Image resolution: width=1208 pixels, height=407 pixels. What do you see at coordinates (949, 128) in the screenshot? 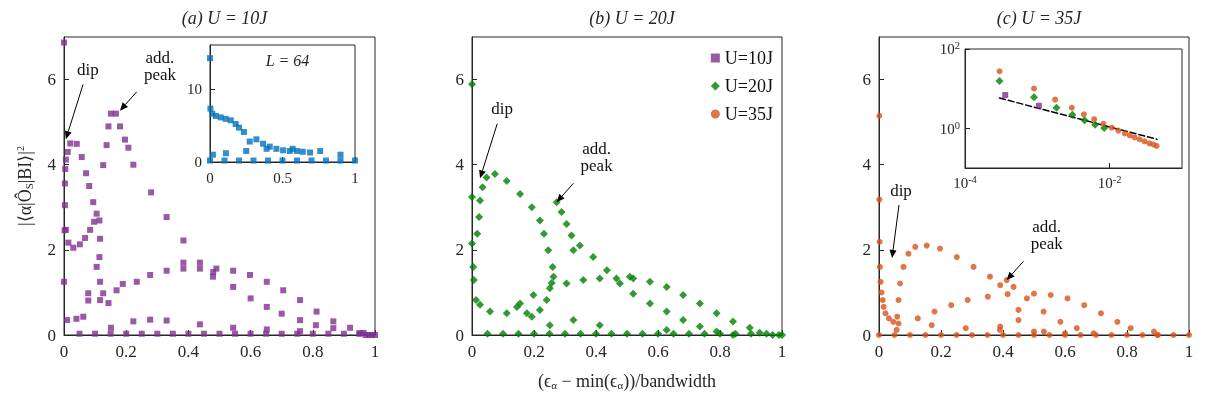
I see `y-tick-label: 10$^{0}$` at bounding box center [949, 128].